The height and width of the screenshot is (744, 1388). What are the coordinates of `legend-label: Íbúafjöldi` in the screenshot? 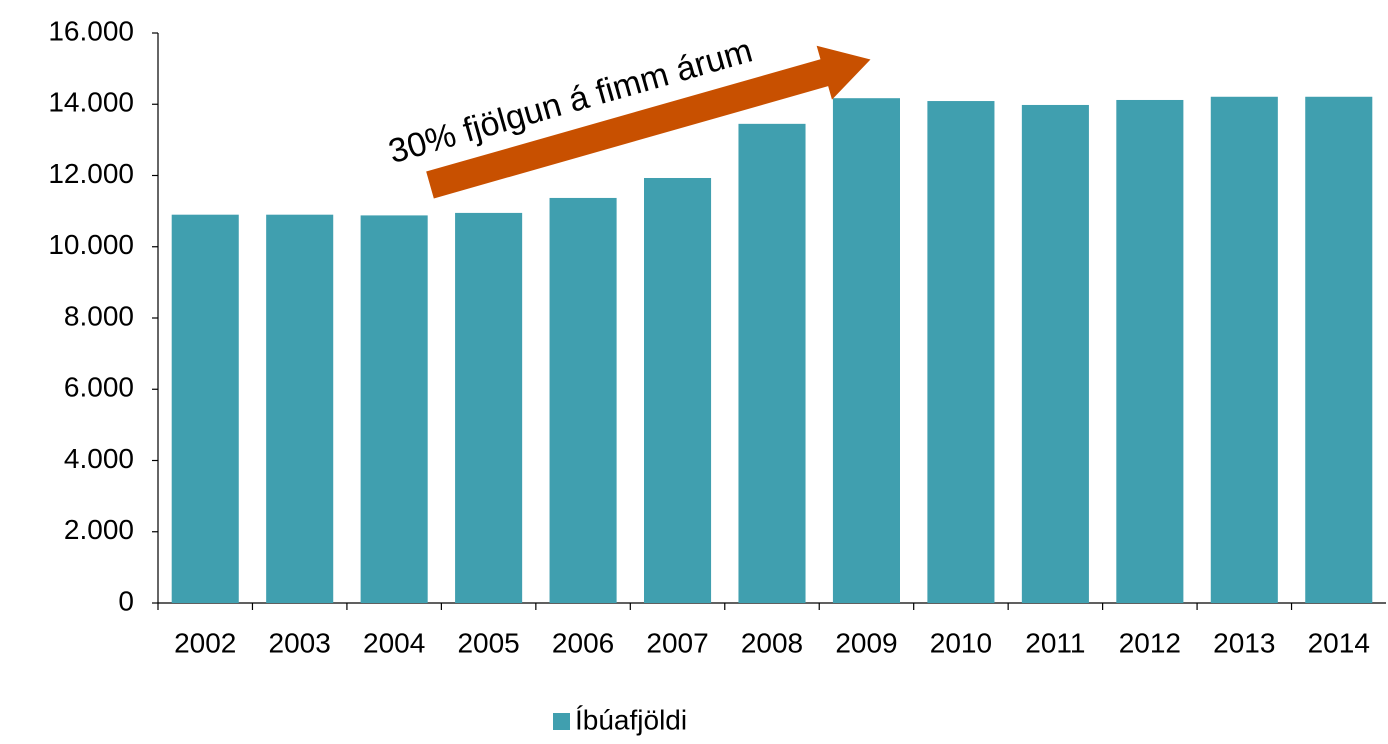 It's located at (631, 719).